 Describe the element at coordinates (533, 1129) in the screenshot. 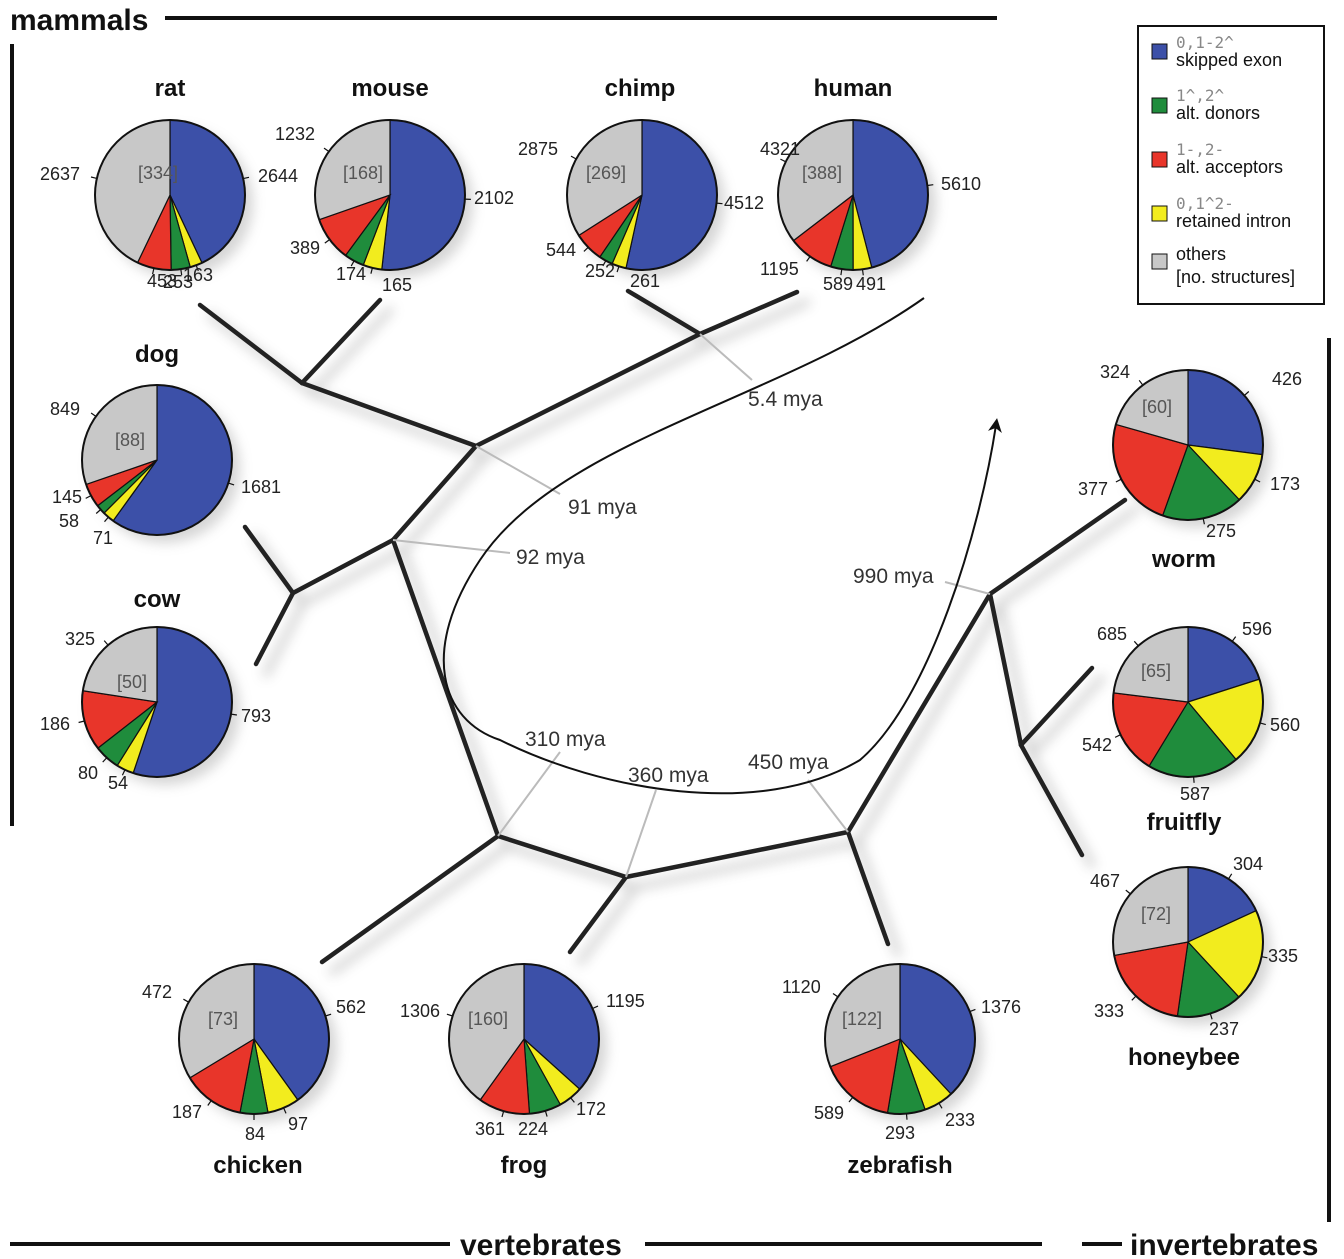

I see `count-label-alt-donors: 224` at that location.